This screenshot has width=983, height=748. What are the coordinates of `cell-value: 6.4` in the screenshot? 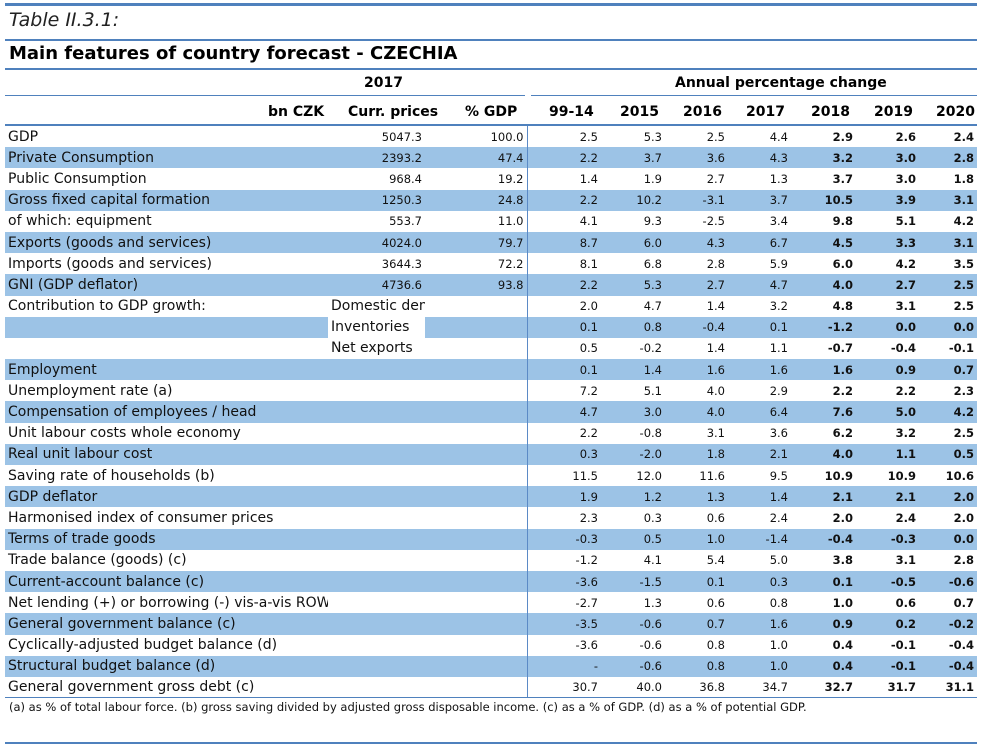 It's located at (759, 412).